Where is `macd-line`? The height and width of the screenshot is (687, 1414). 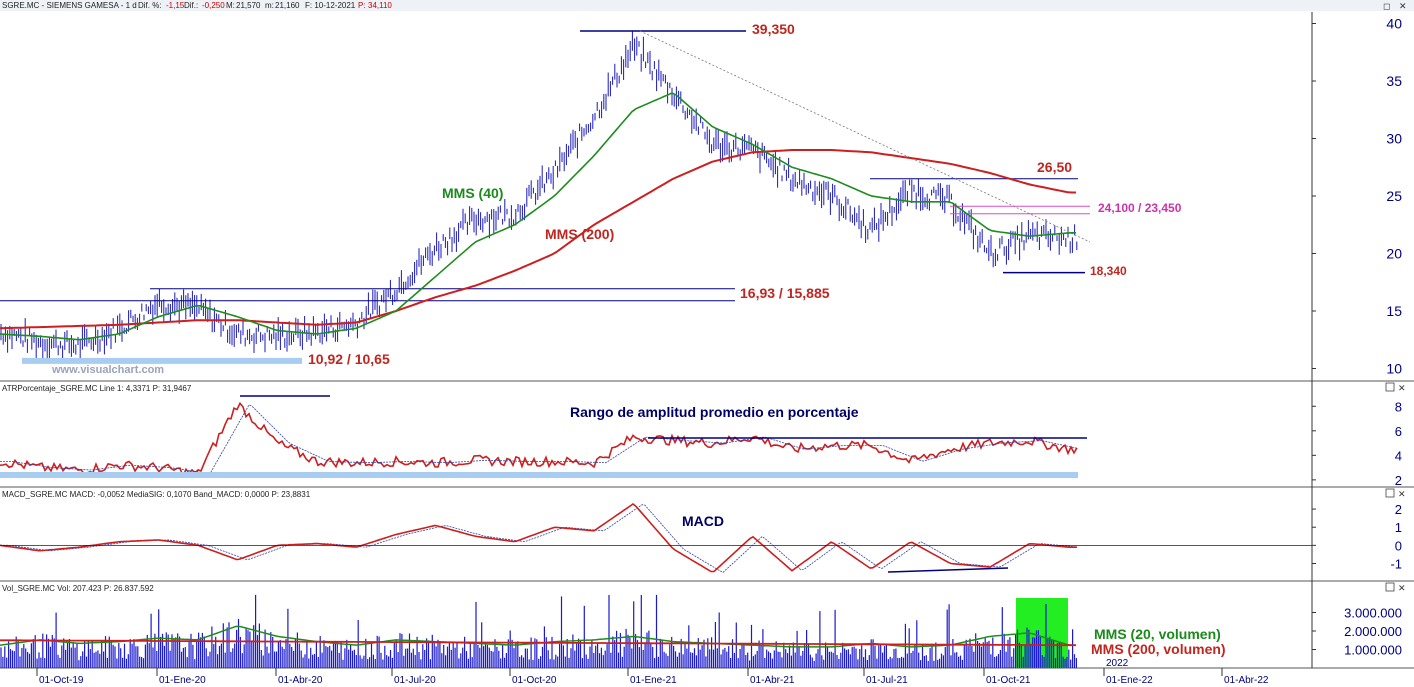
macd-line is located at coordinates (538, 538).